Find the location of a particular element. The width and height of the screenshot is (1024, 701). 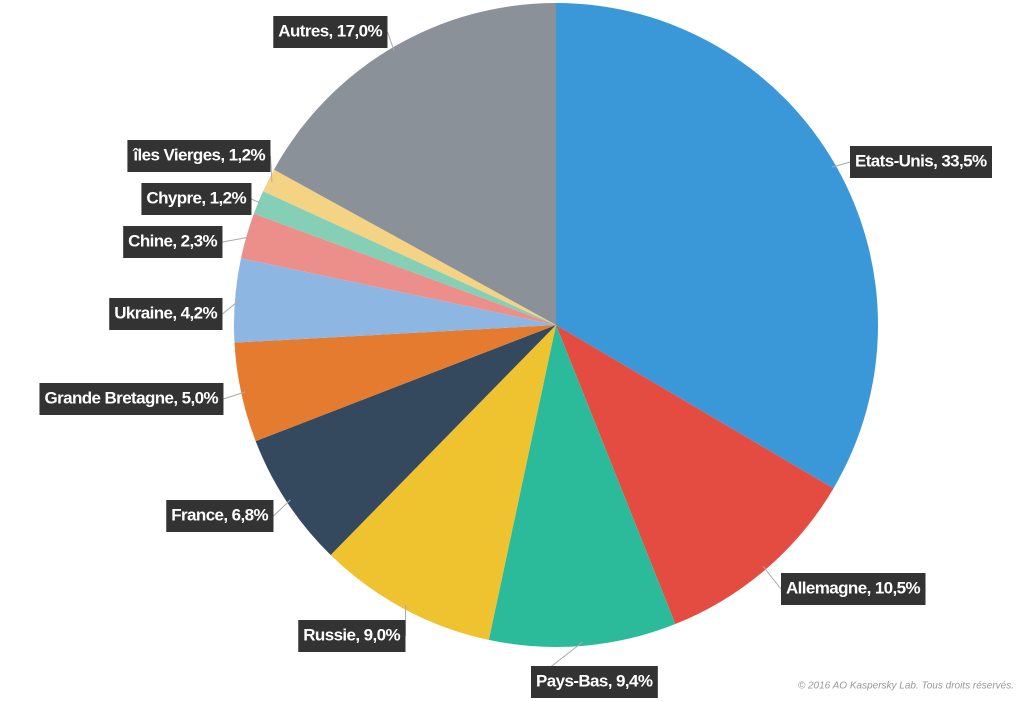

data-label: Autres, 17,0% is located at coordinates (330, 32).